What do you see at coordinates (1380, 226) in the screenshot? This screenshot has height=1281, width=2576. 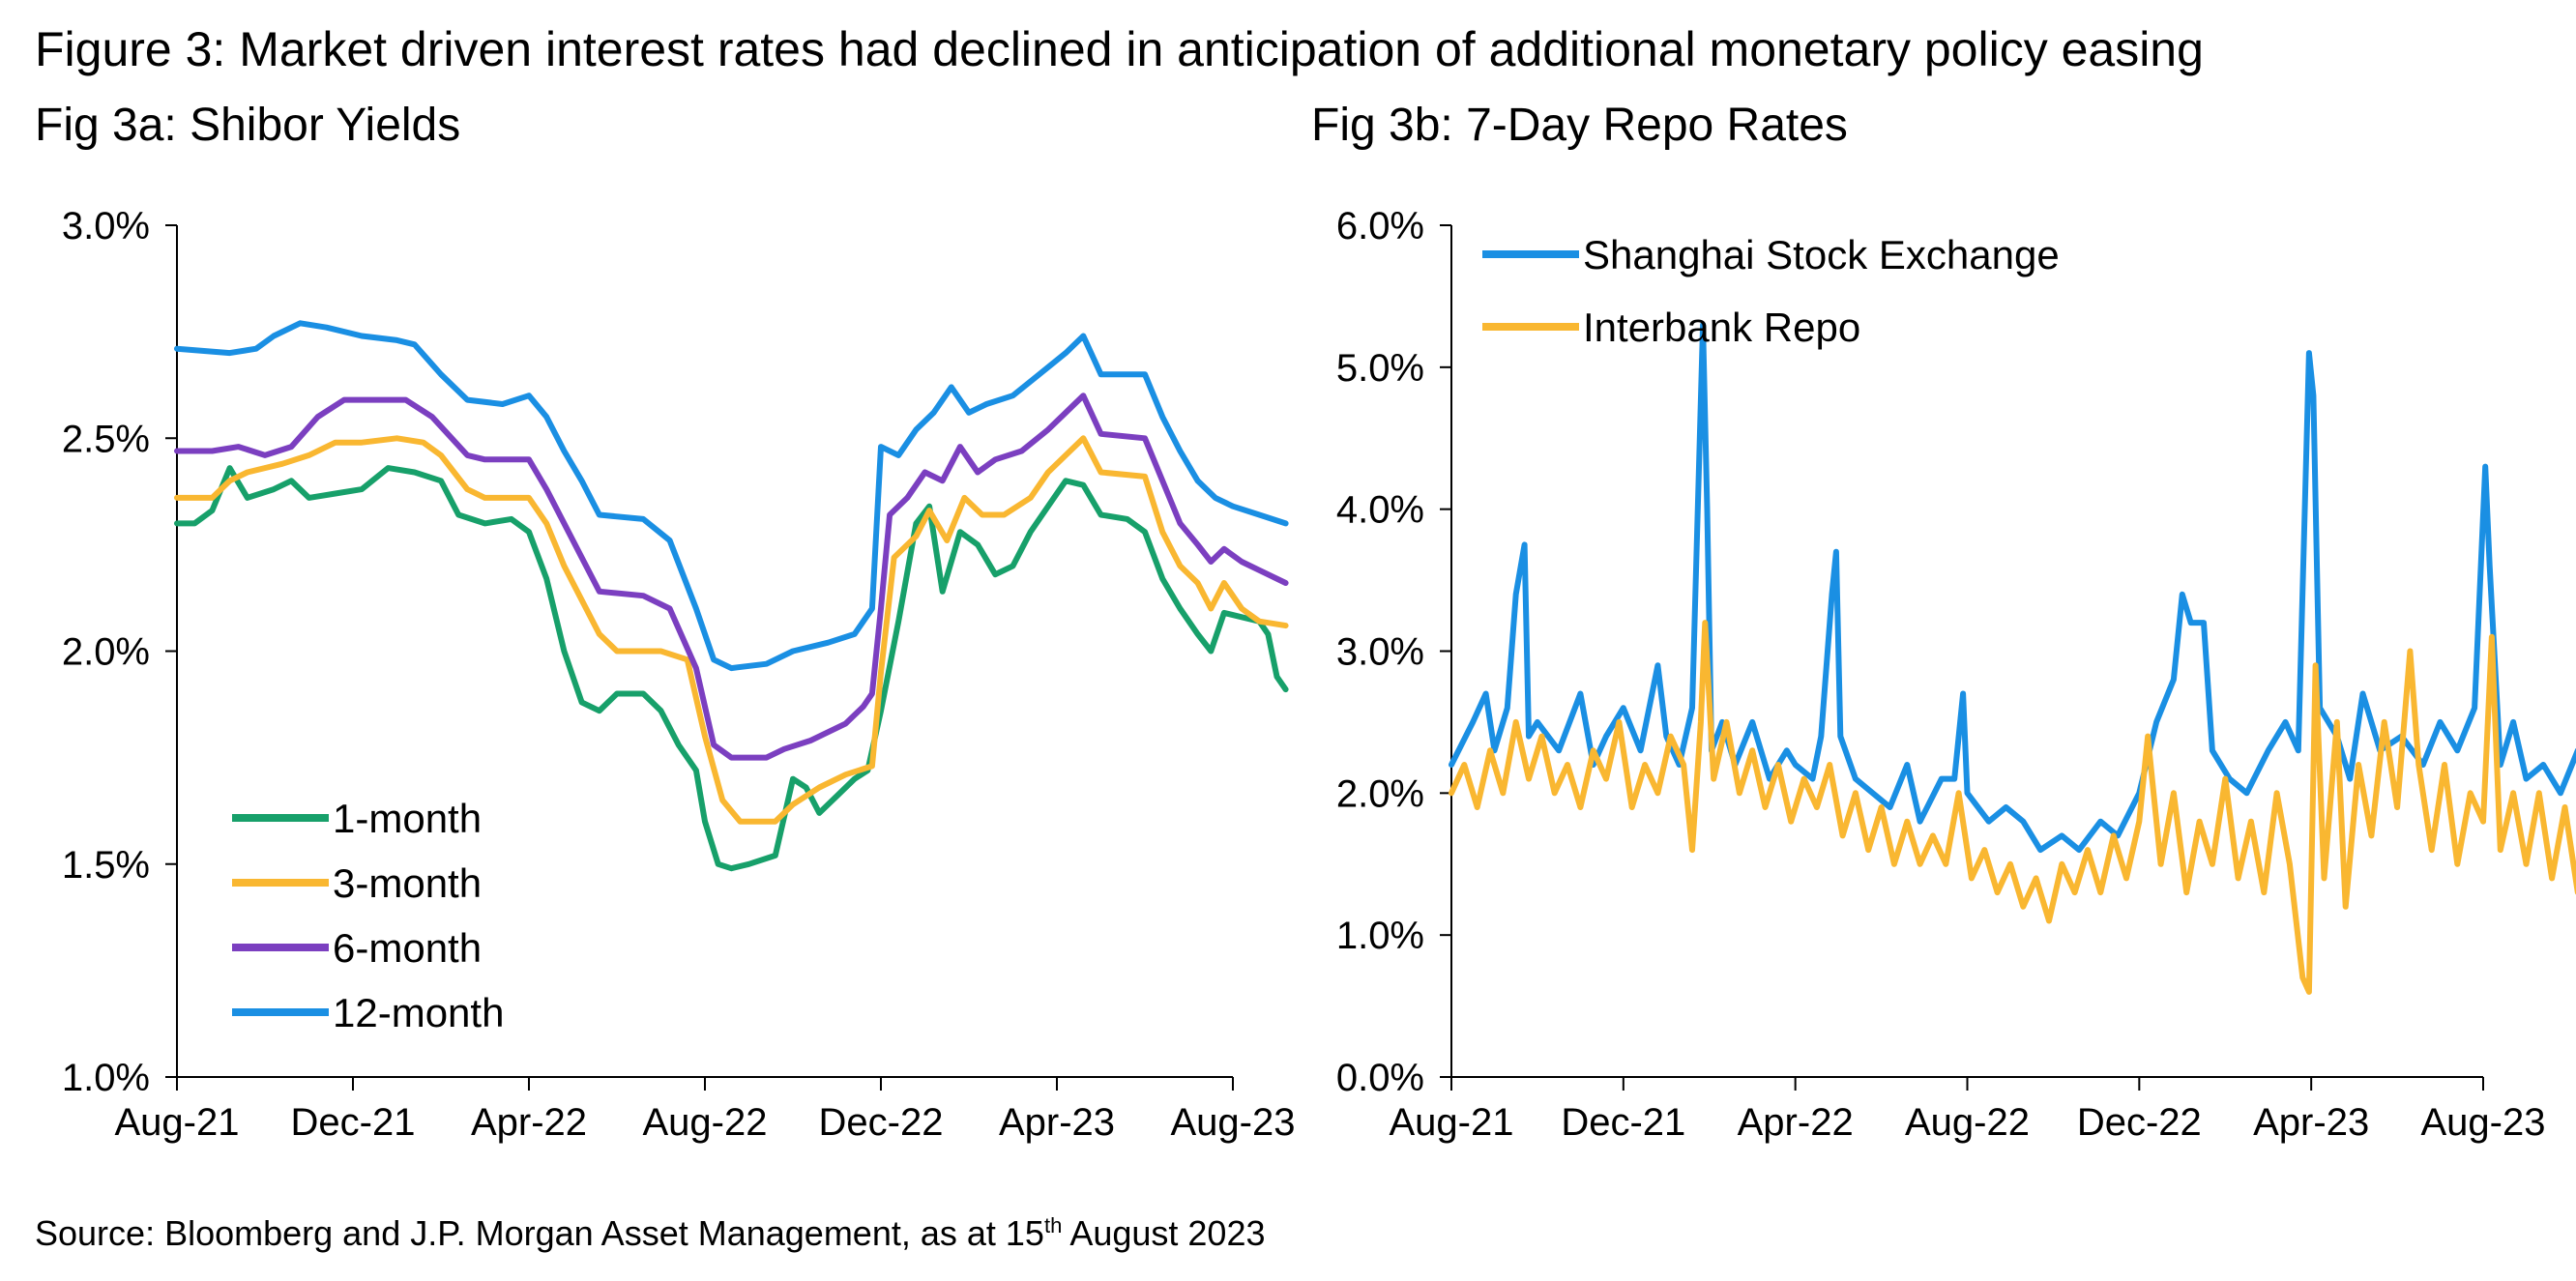 I see `y-tick-label: 6.0%` at bounding box center [1380, 226].